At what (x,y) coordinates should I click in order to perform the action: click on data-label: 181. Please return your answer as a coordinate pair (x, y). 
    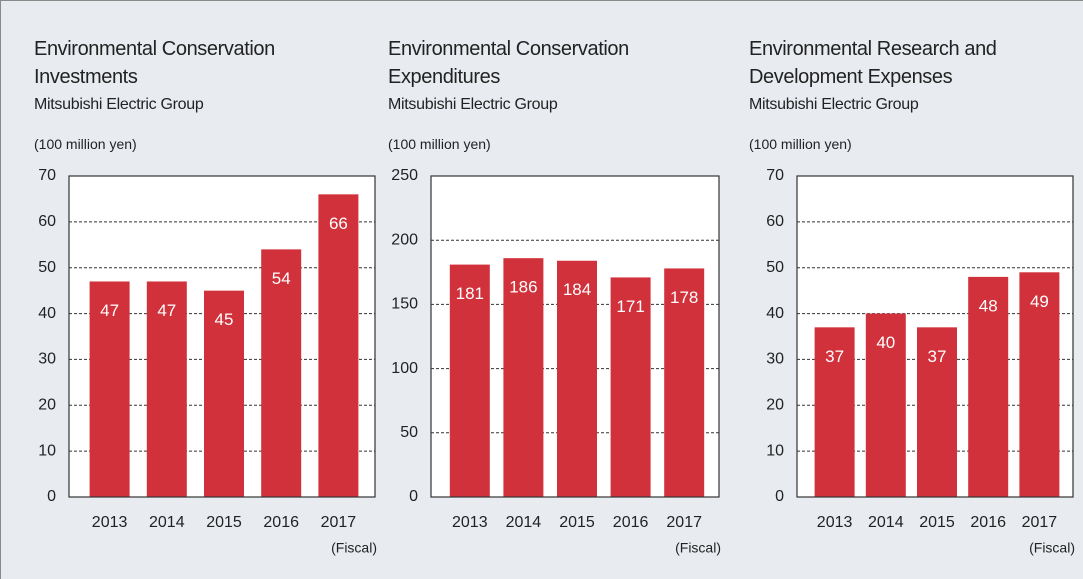
    Looking at the image, I should click on (470, 293).